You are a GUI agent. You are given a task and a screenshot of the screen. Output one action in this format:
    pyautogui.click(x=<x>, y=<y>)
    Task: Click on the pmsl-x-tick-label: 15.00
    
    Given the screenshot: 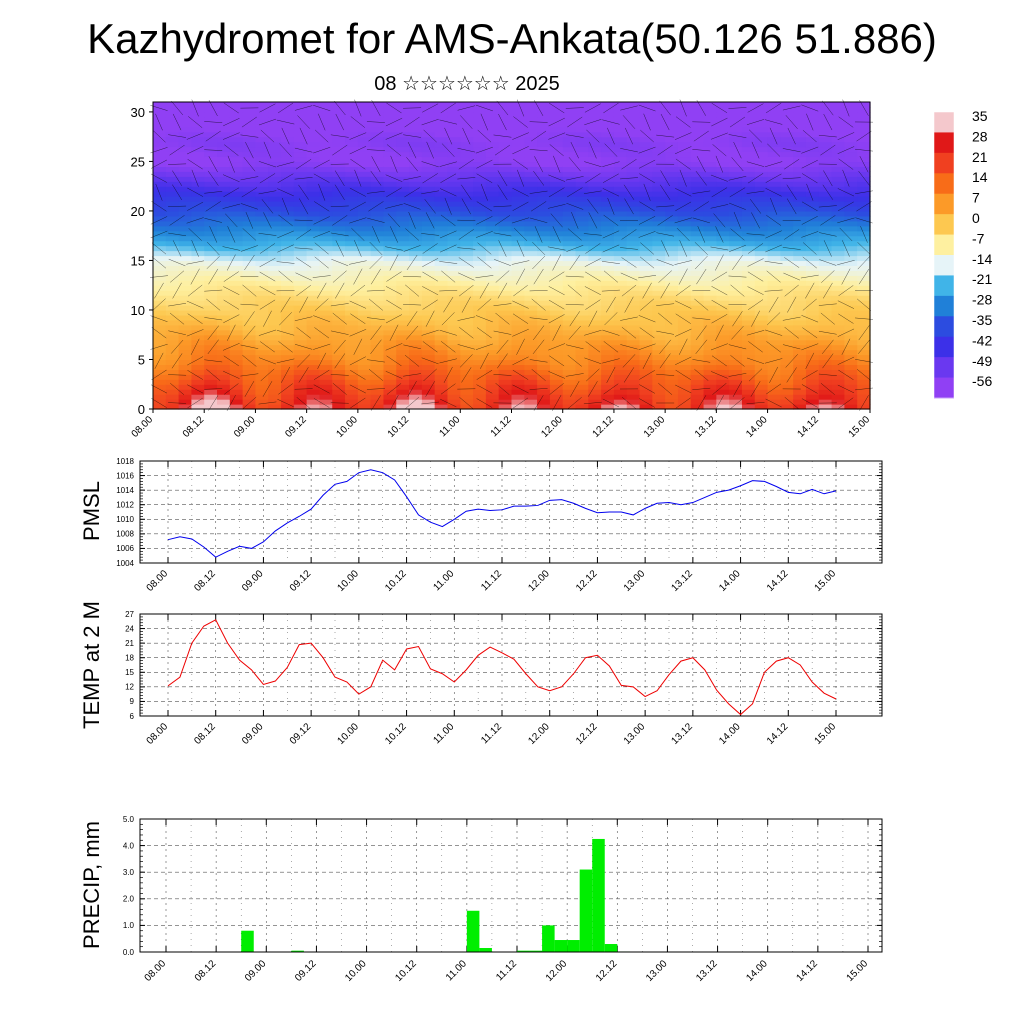 What is the action you would take?
    pyautogui.click(x=826, y=581)
    